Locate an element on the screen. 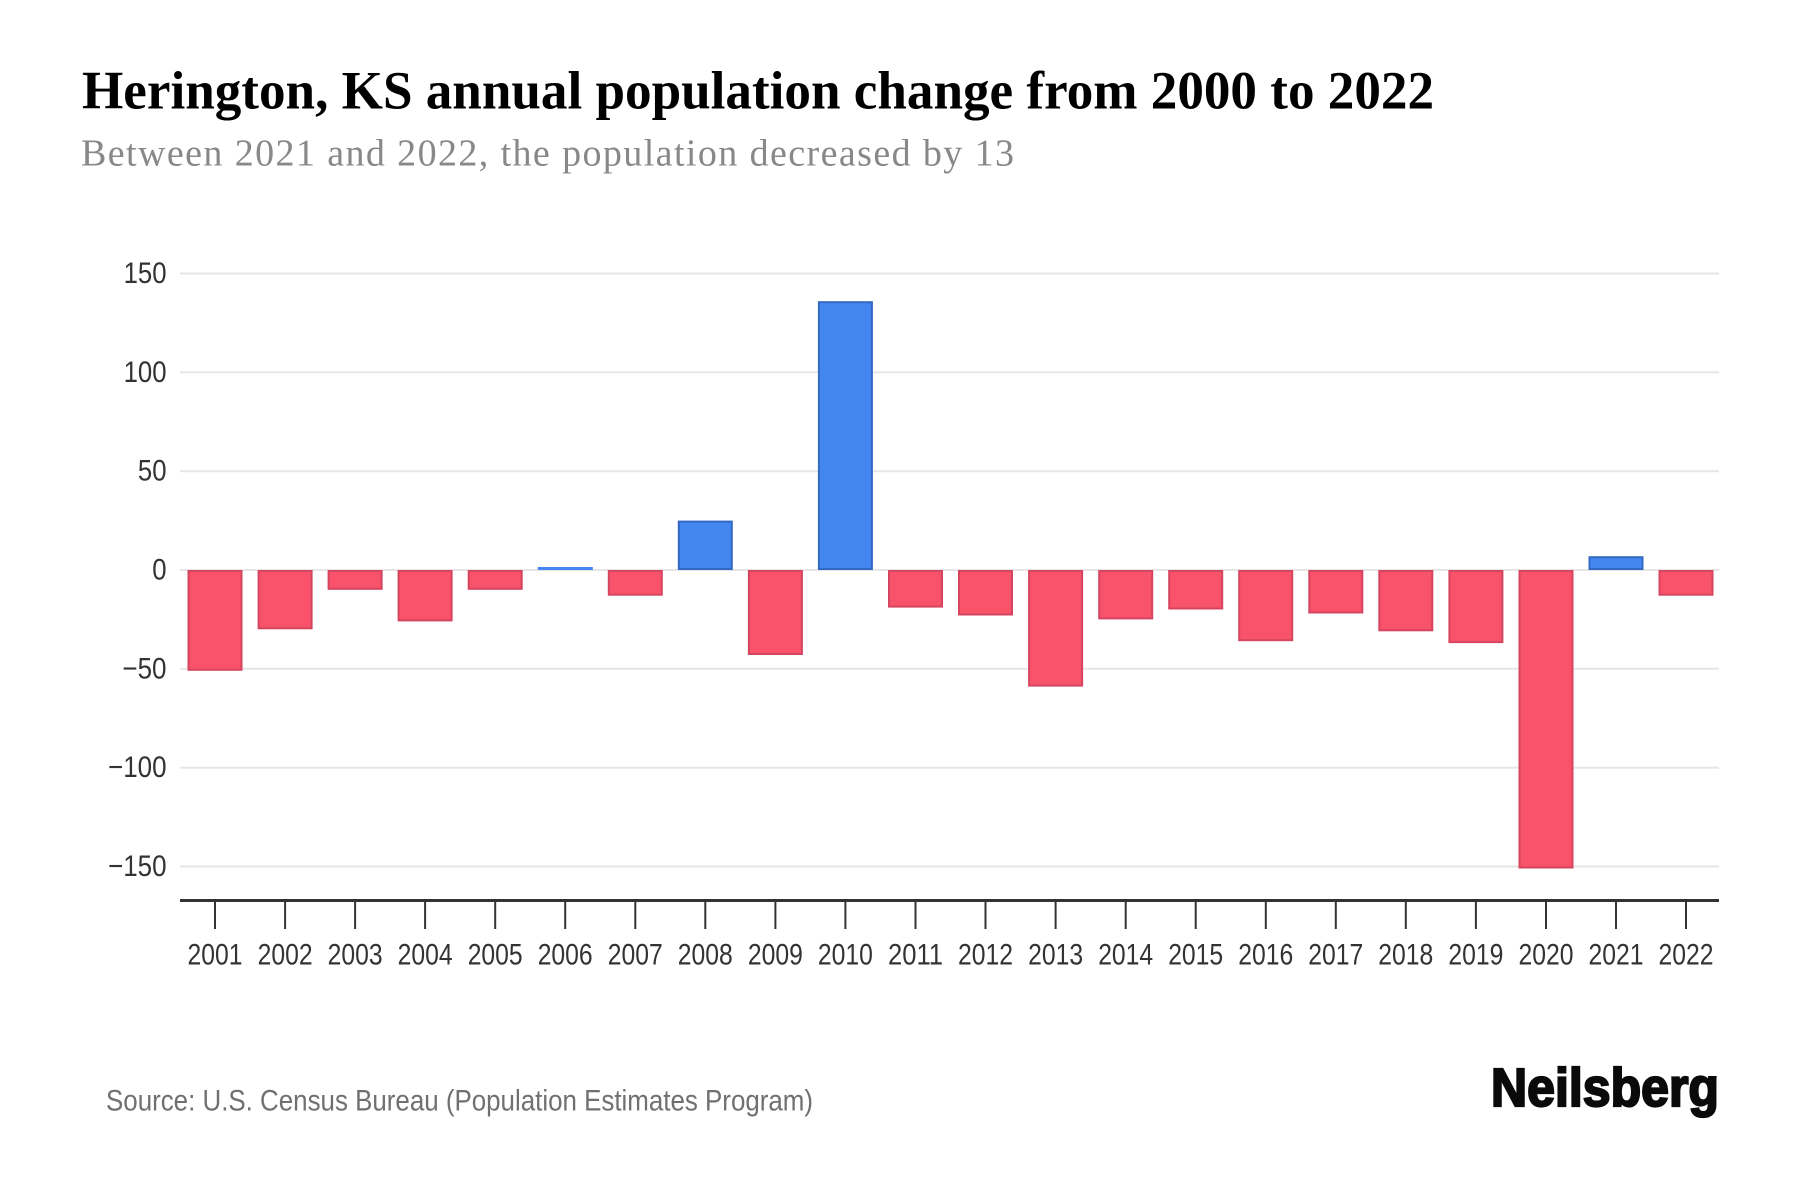 The width and height of the screenshot is (1800, 1200). svg-text: 2013 is located at coordinates (1055, 955).